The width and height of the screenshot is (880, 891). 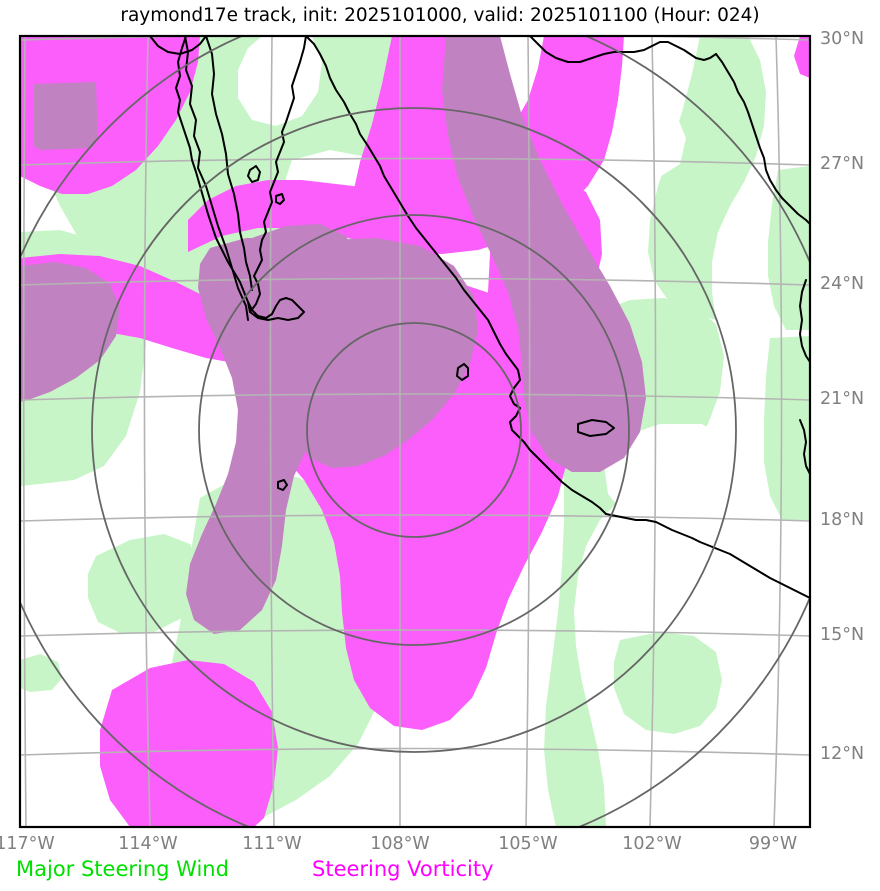 What do you see at coordinates (272, 844) in the screenshot?
I see `xtick-label-2: 111°W` at bounding box center [272, 844].